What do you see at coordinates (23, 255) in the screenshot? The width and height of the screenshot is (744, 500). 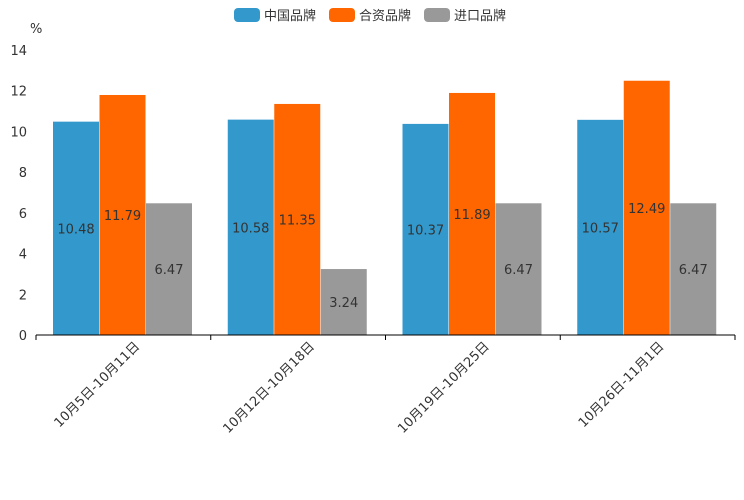 I see `y-tick-label: 4` at bounding box center [23, 255].